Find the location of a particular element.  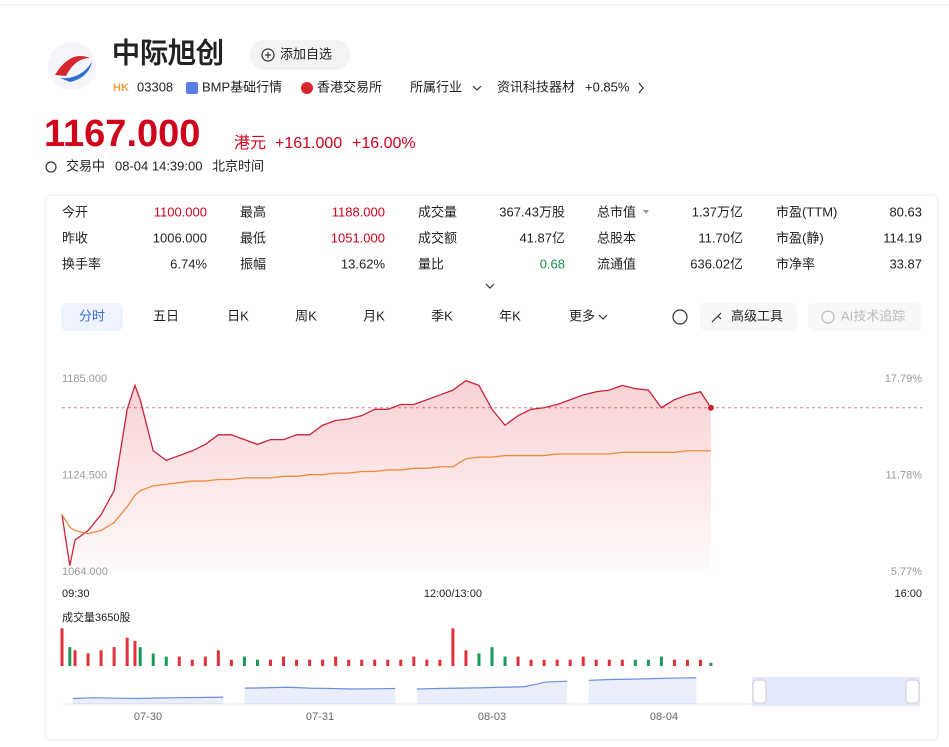

slider is located at coordinates (836, 691).